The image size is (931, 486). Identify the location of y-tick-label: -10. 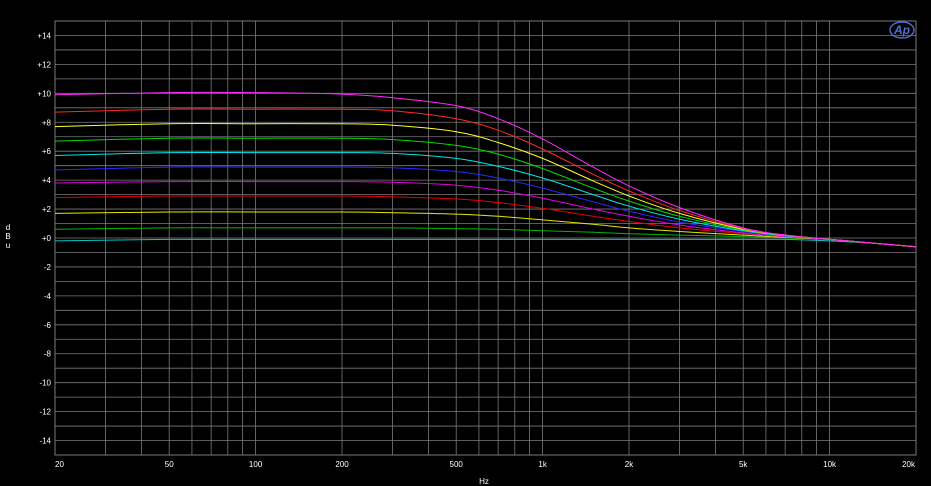
(45, 383).